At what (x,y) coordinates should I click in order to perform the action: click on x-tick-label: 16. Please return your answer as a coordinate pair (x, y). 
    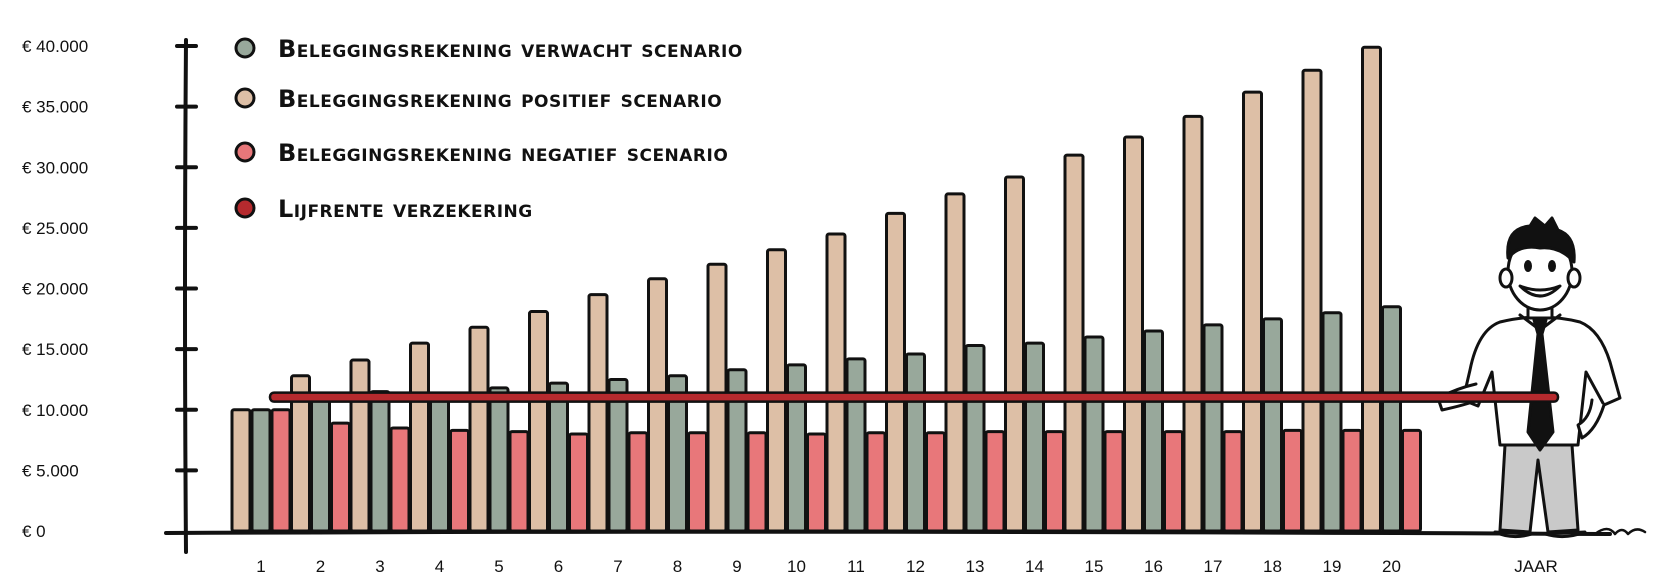
    Looking at the image, I should click on (1153, 566).